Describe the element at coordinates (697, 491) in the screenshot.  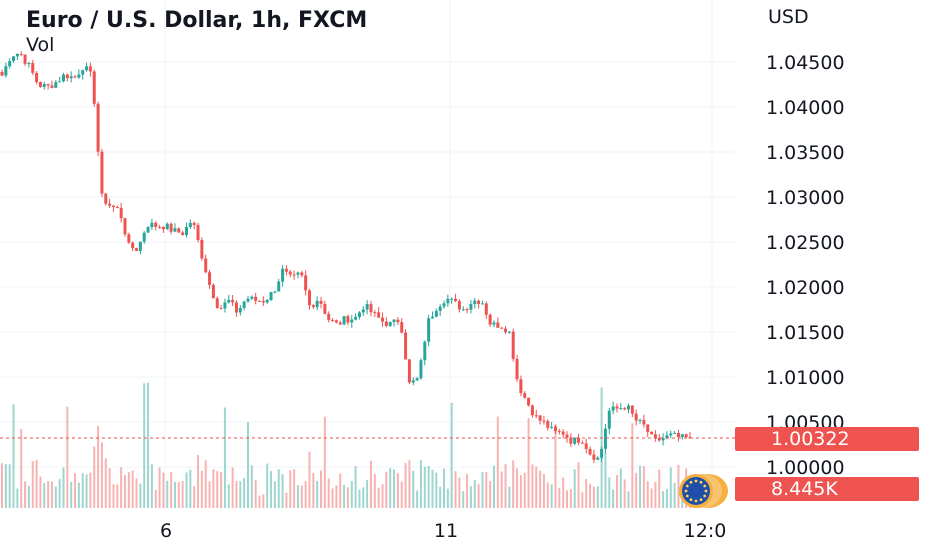
I see `eu-flag-icon` at that location.